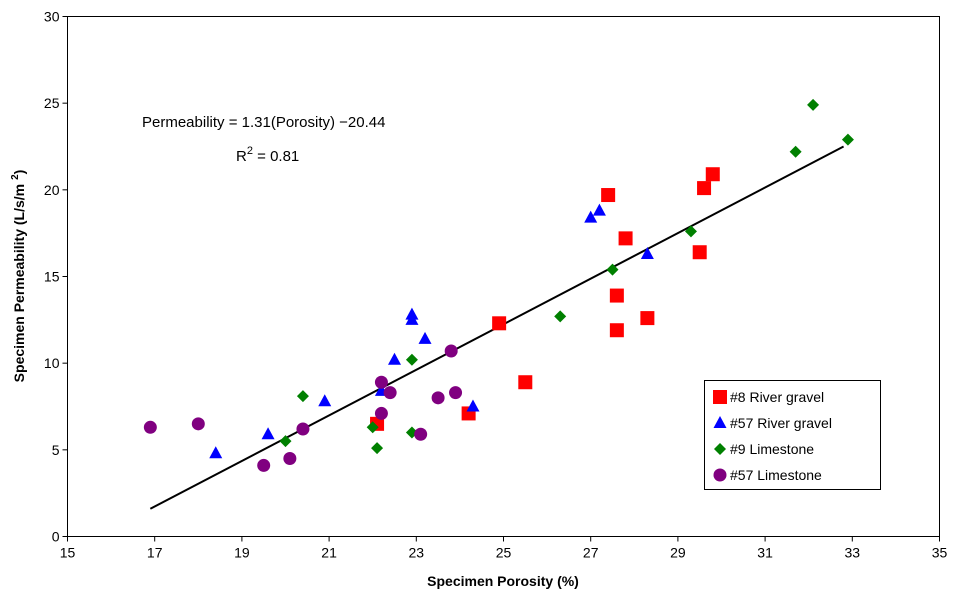 This screenshot has width=958, height=596. Describe the element at coordinates (772, 449) in the screenshot. I see `legend-label-9-limestone: #9 Limestone` at that location.